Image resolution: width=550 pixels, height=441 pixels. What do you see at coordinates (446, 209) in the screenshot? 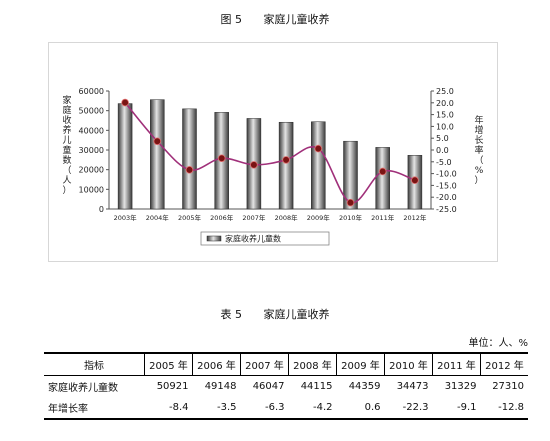
I see `right-tick-label: -25.0` at bounding box center [446, 209].